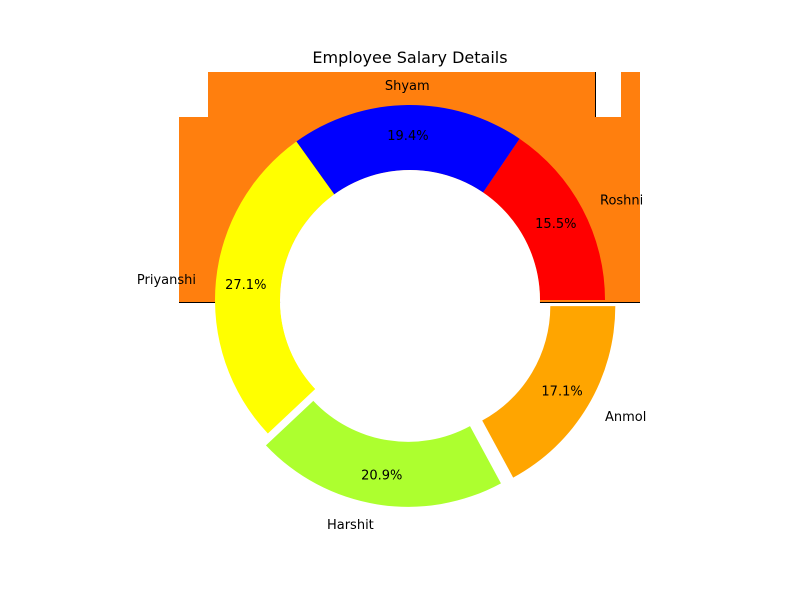 The height and width of the screenshot is (600, 800). I want to click on donut-hole, so click(410, 300).